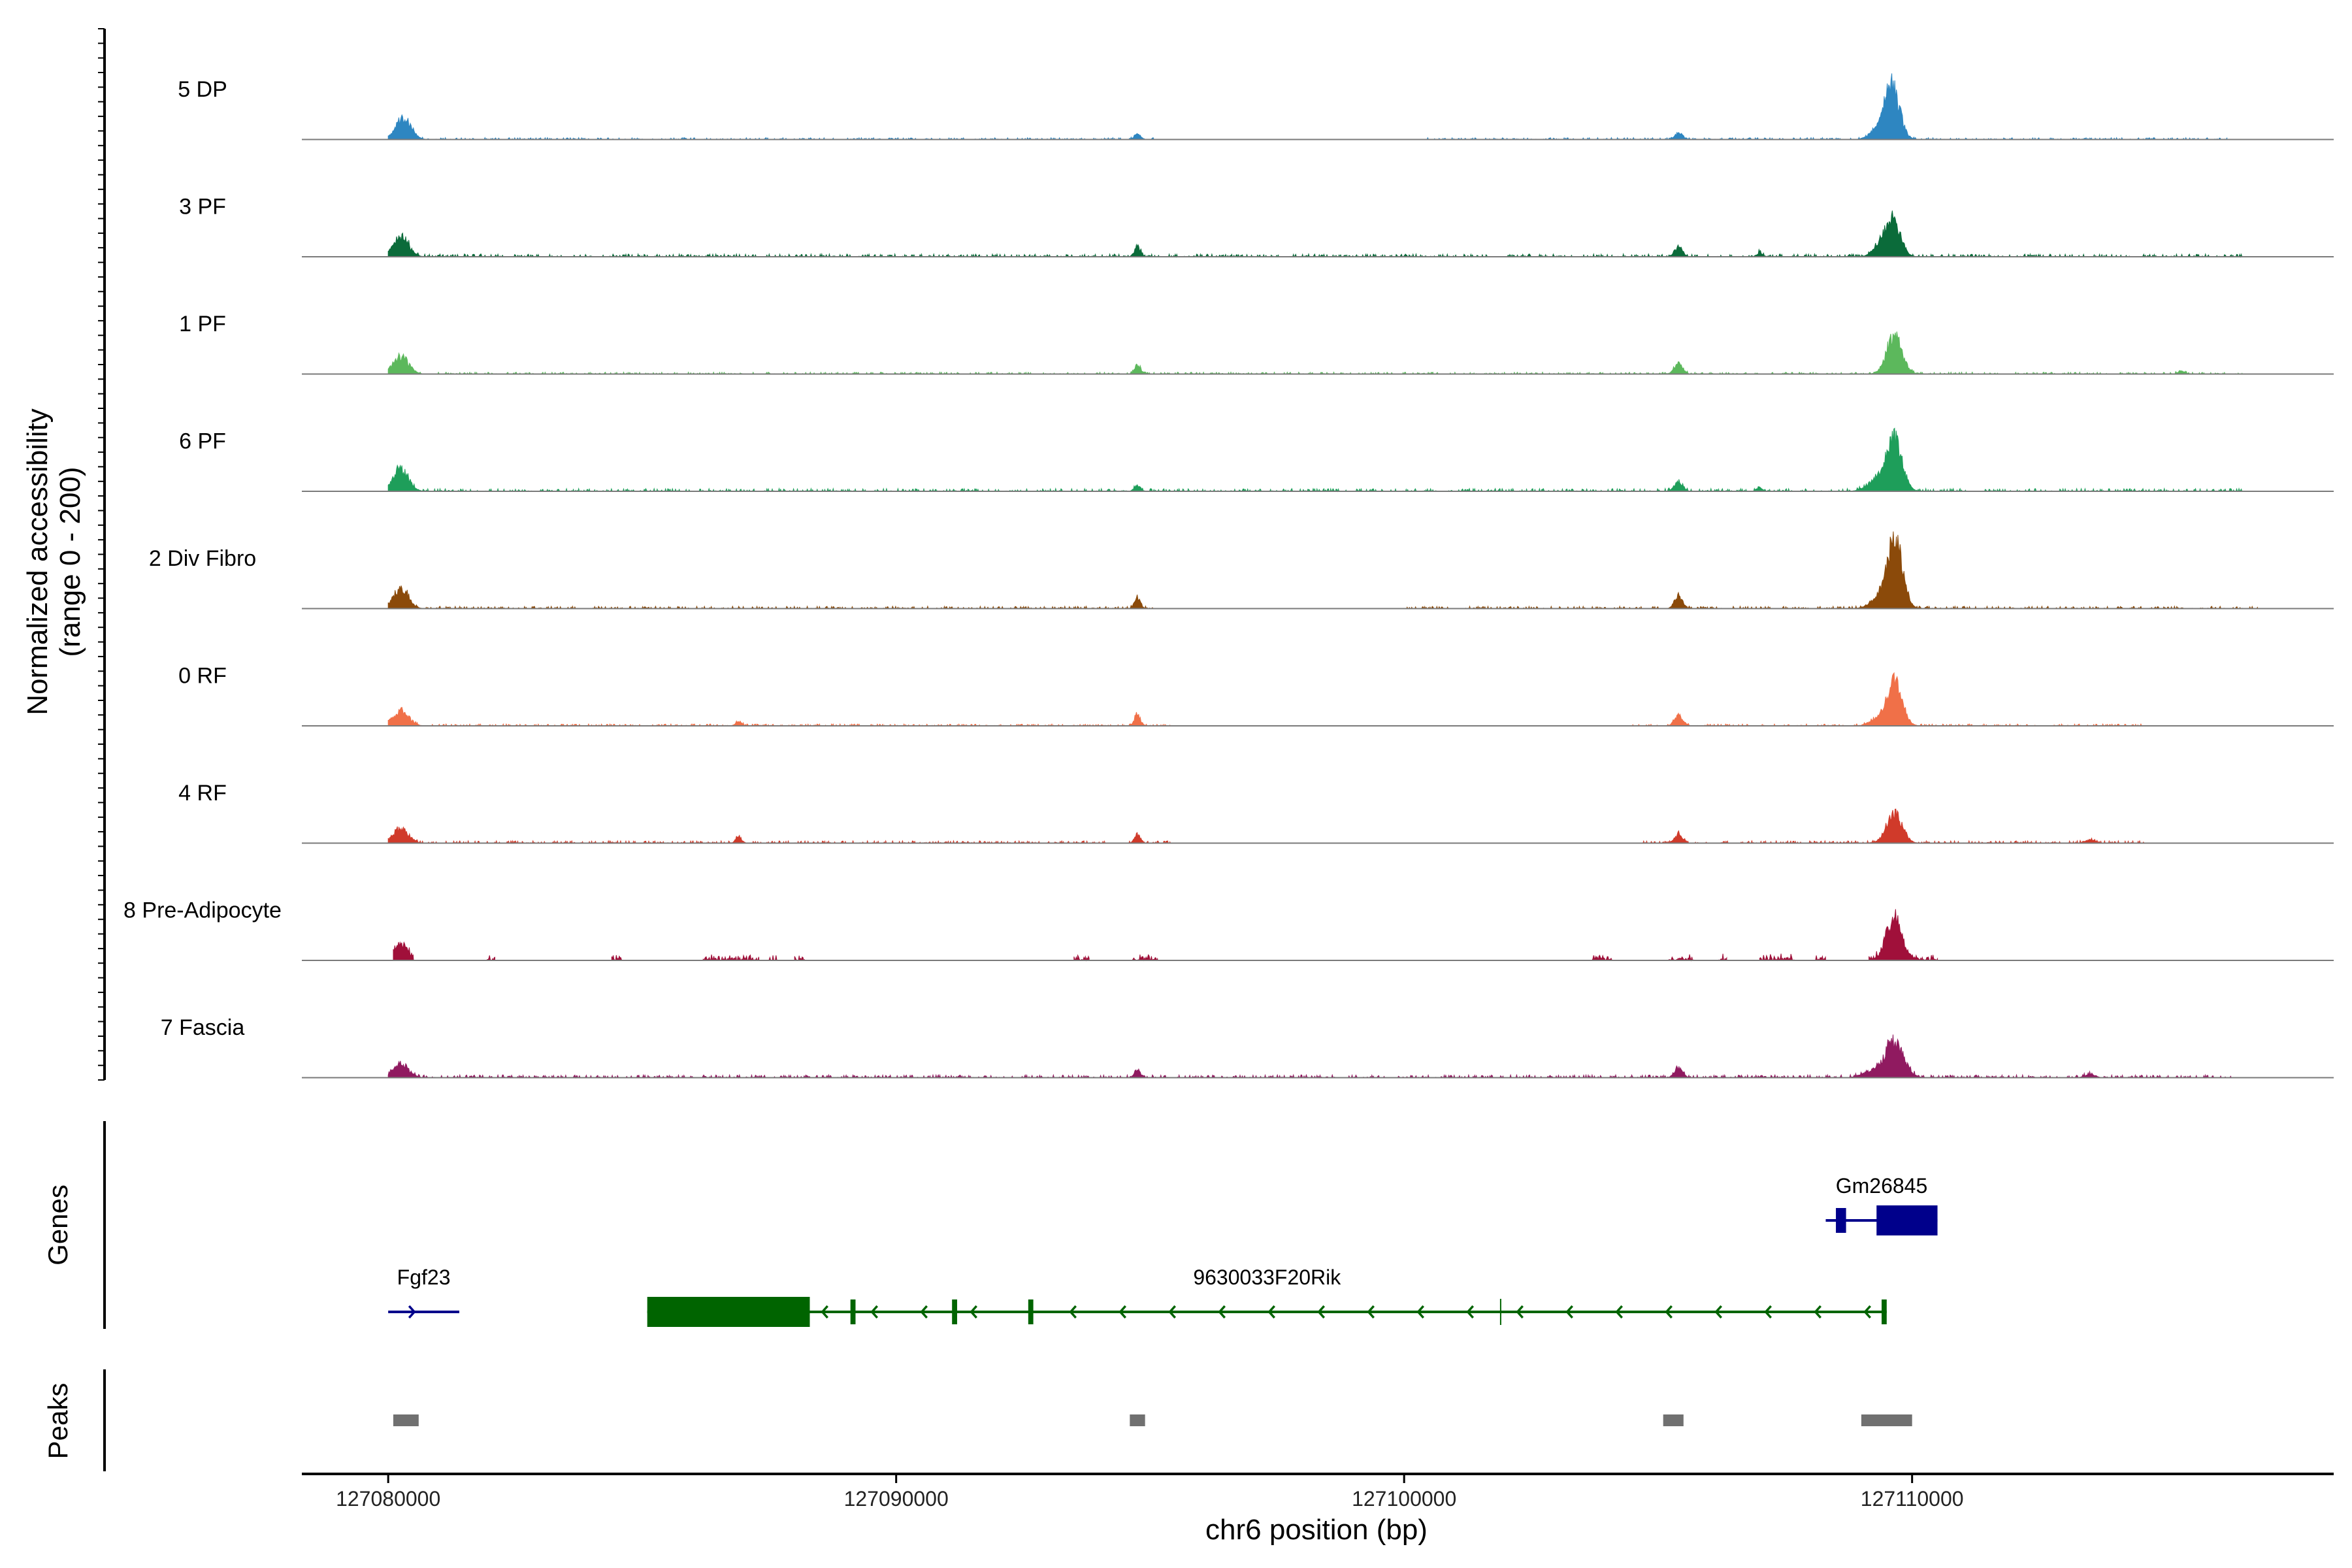 The height and width of the screenshot is (1568, 2352). What do you see at coordinates (202, 89) in the screenshot?
I see `track-label-1: 5 DP` at bounding box center [202, 89].